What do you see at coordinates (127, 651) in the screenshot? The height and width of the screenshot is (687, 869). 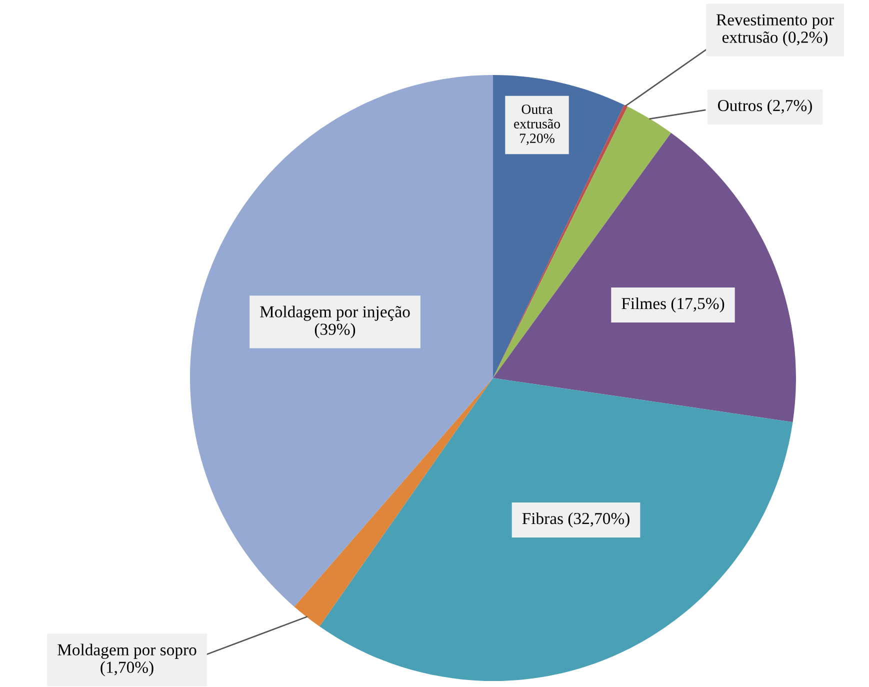 I see `slice-label: Moldagem por sopro` at bounding box center [127, 651].